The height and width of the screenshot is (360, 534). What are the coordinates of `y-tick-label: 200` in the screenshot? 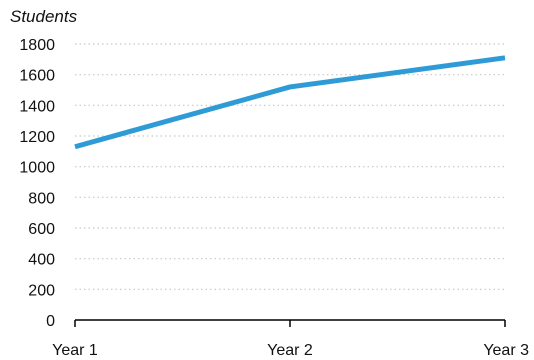 It's located at (41, 290).